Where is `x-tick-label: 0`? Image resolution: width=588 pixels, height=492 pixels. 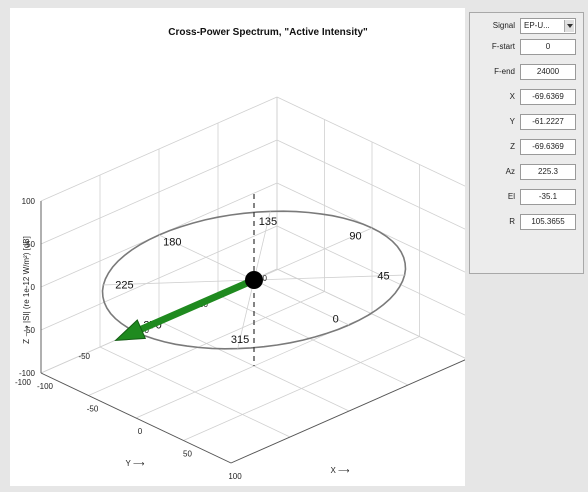
x-tick-label: 0 is located at coordinates (140, 431).